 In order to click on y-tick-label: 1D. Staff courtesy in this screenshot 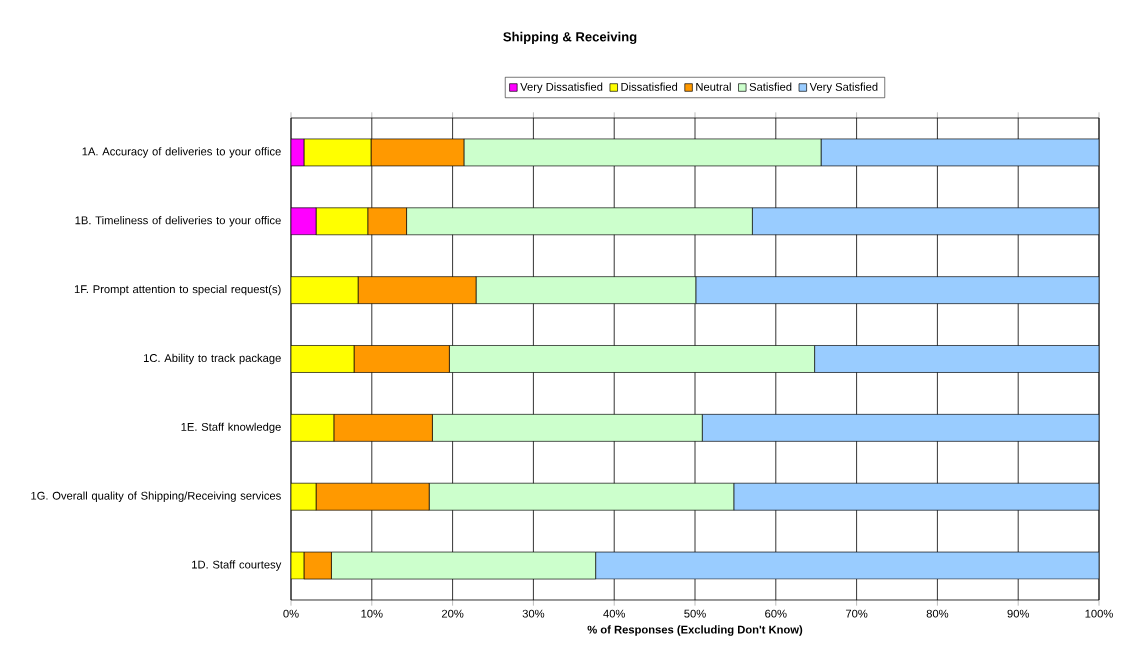, I will do `click(237, 565)`.